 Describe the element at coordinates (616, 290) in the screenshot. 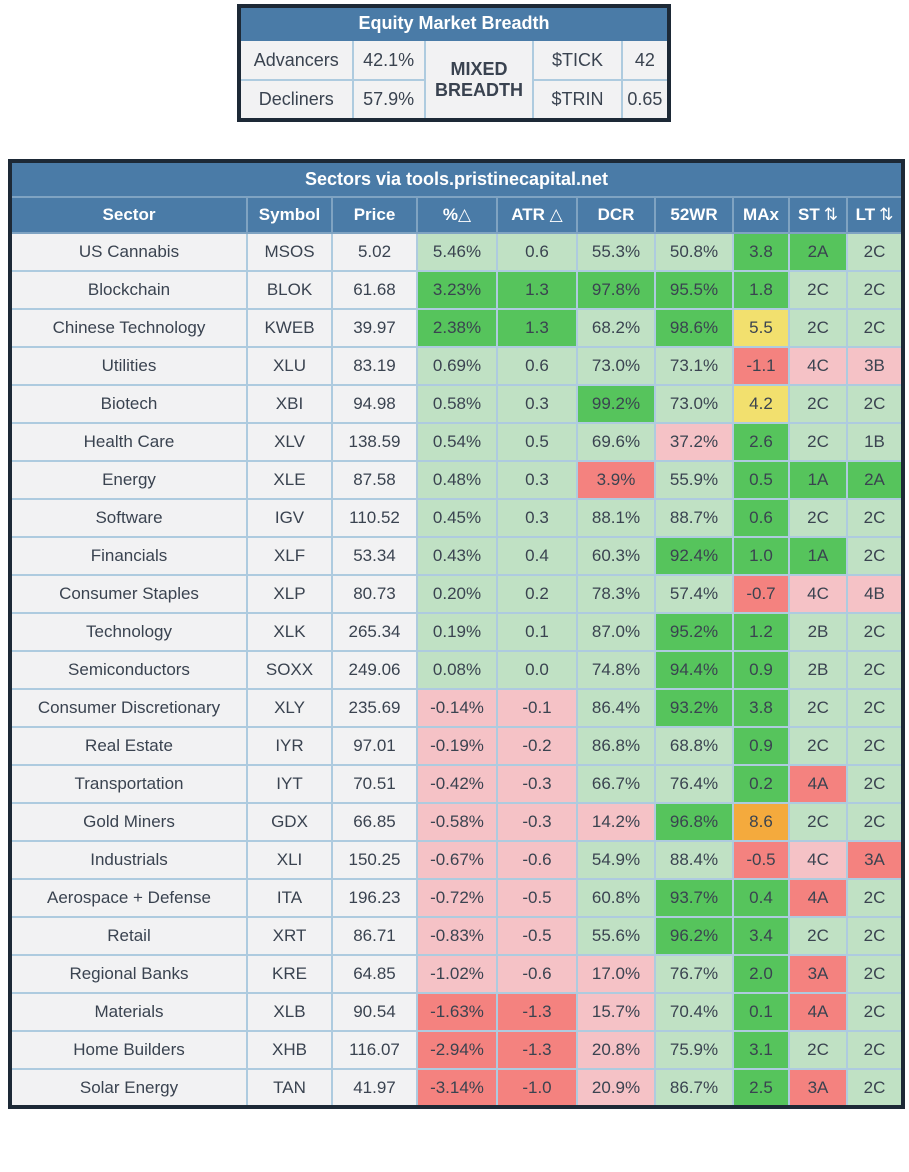

I see `cell-dcr: 97.8%` at that location.